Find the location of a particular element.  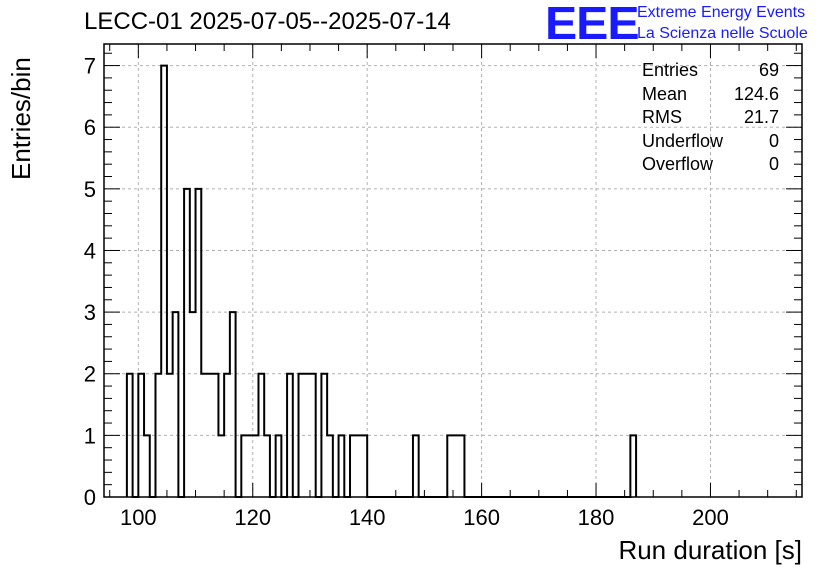

y-tick-label: 0 is located at coordinates (90, 497).